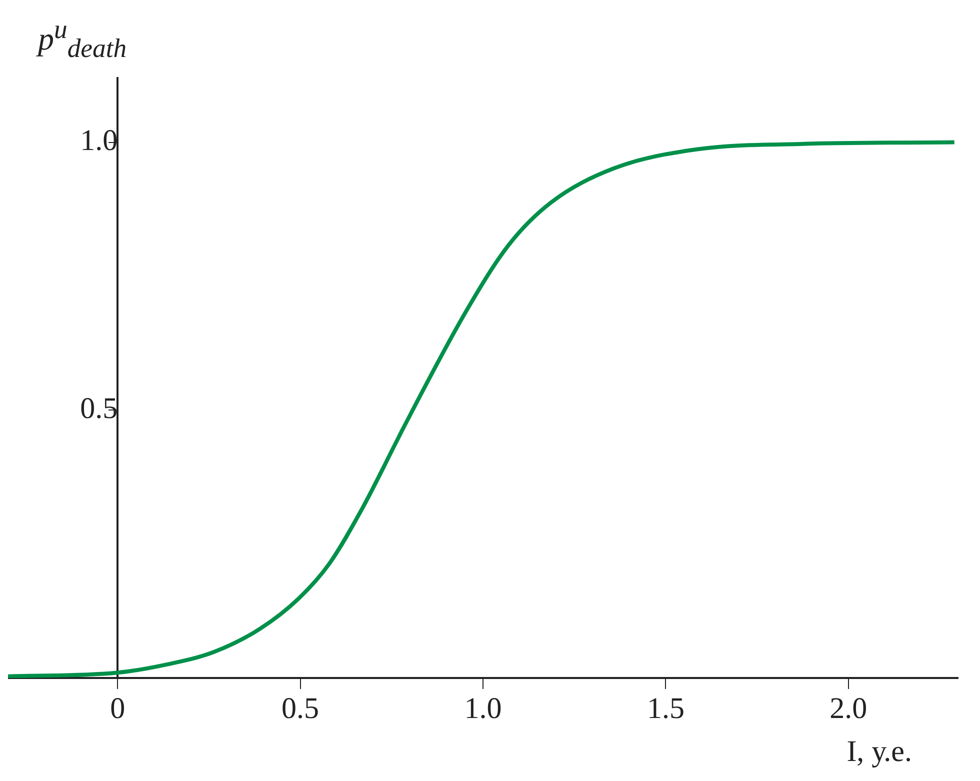 This screenshot has width=980, height=781. I want to click on x-tick-label: 0, so click(118, 708).